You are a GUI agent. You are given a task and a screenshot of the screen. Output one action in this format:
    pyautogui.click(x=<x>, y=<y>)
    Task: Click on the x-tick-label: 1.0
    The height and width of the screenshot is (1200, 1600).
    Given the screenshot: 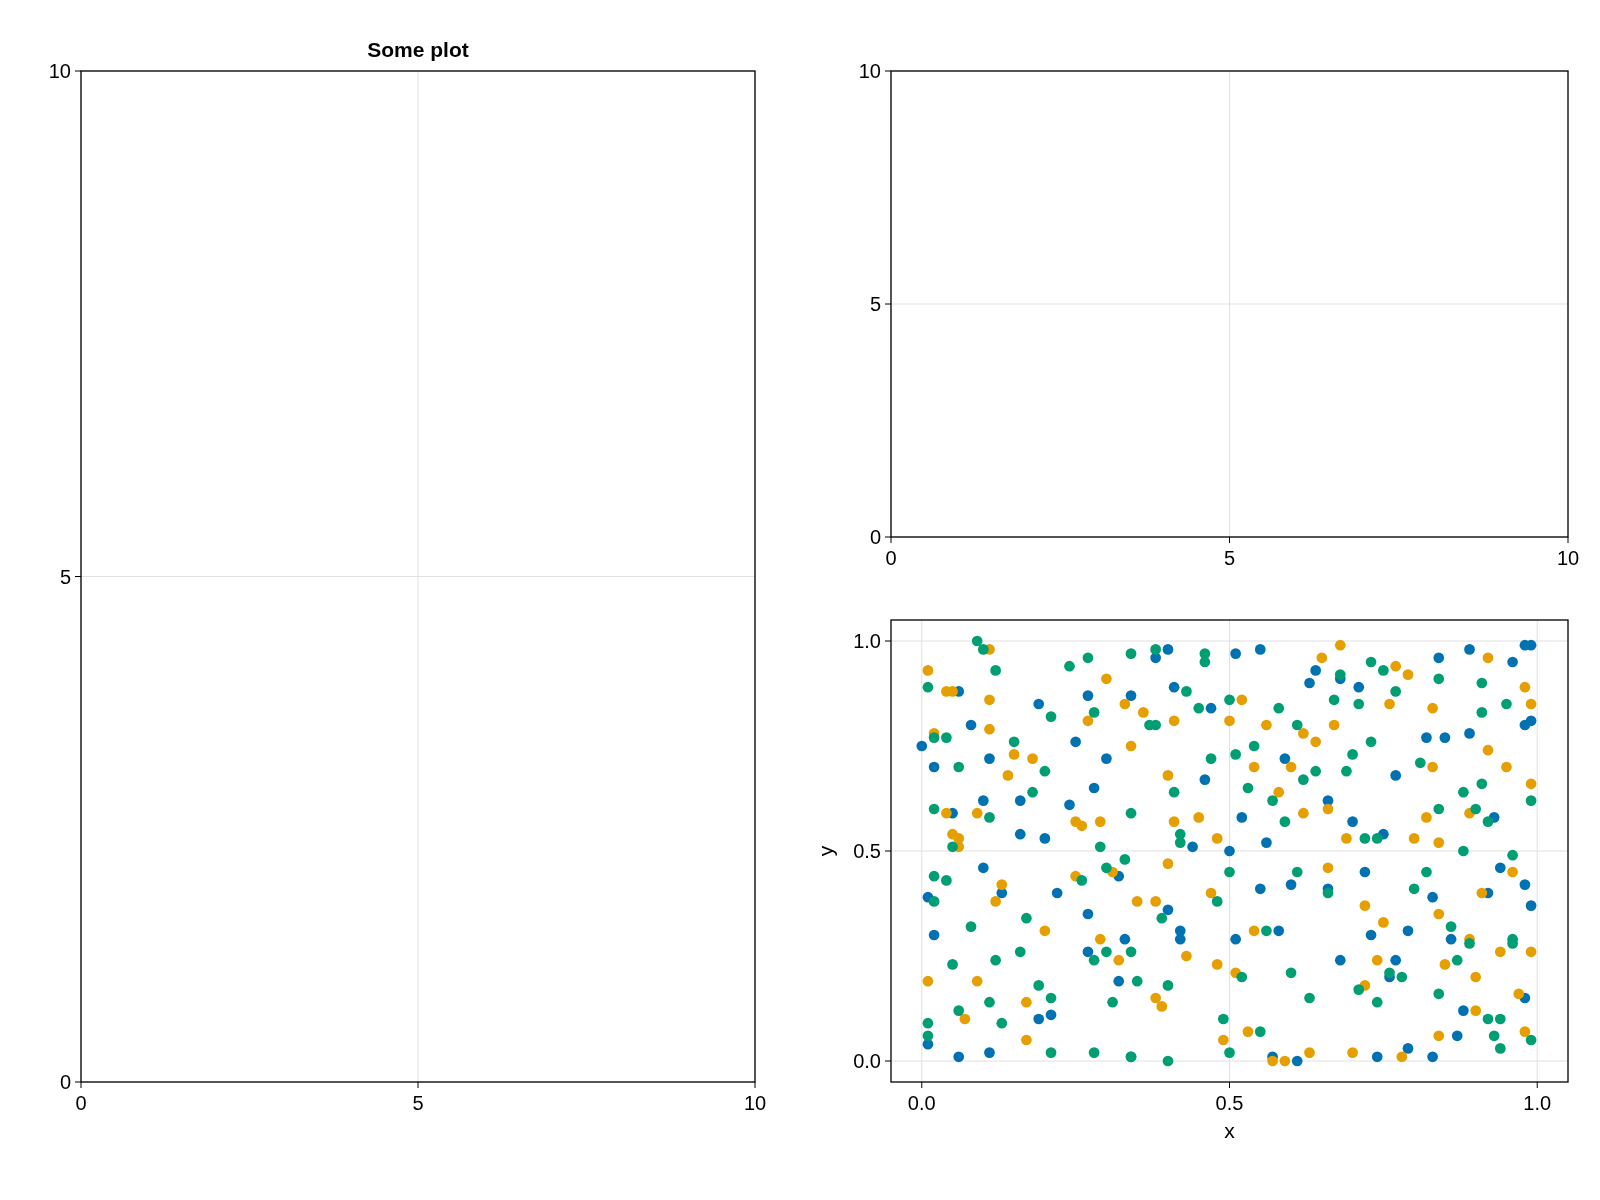 What is the action you would take?
    pyautogui.click(x=1537, y=1103)
    